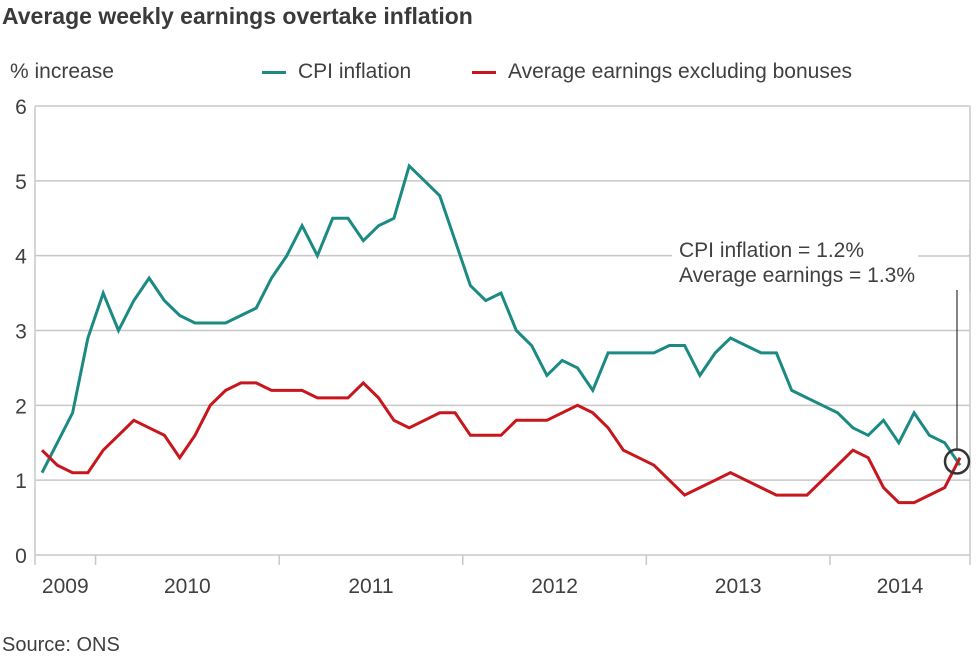  I want to click on y-tick-label: 1, so click(21, 481).